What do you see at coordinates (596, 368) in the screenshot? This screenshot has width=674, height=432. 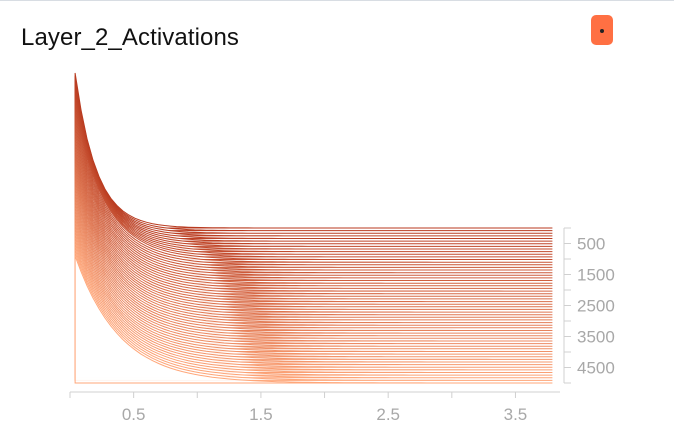 I see `step-tick-label: 4500` at bounding box center [596, 368].